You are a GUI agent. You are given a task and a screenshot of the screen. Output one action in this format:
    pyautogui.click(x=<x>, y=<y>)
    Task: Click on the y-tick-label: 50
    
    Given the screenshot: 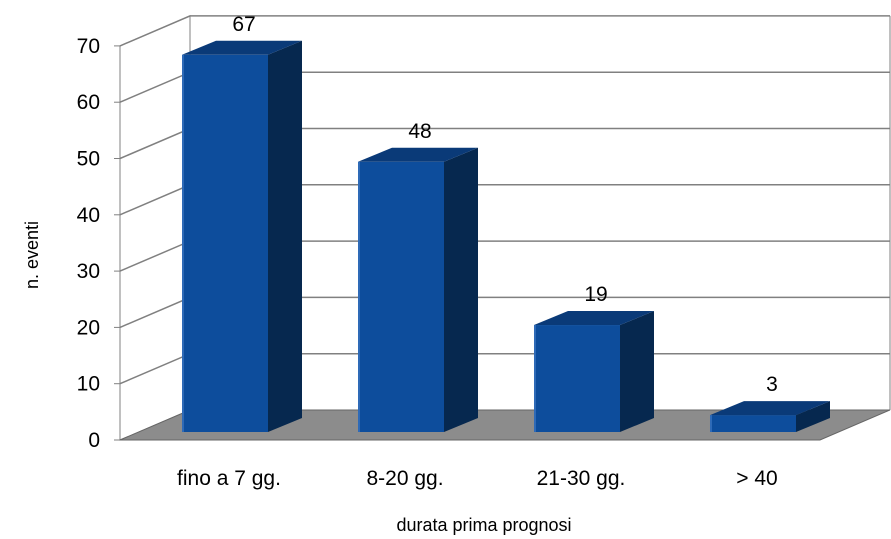 What is the action you would take?
    pyautogui.click(x=88, y=159)
    